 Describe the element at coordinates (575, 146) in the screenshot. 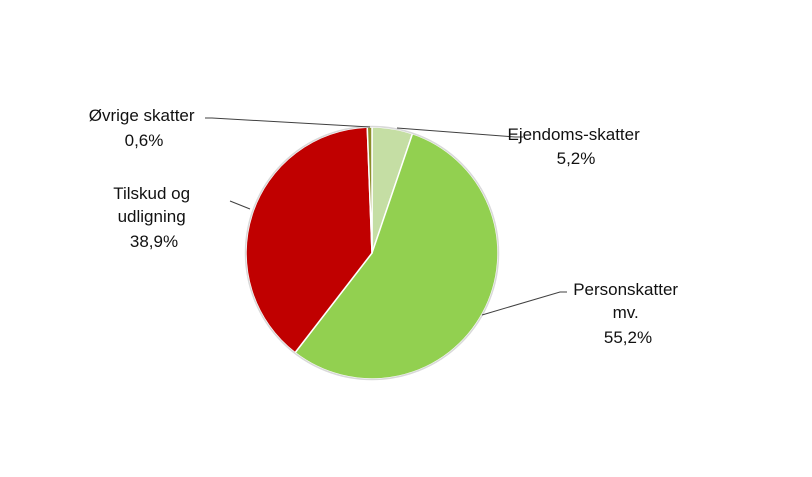

I see `slice-label-ejendoms: Ejendoms-skatter 5,2%` at that location.